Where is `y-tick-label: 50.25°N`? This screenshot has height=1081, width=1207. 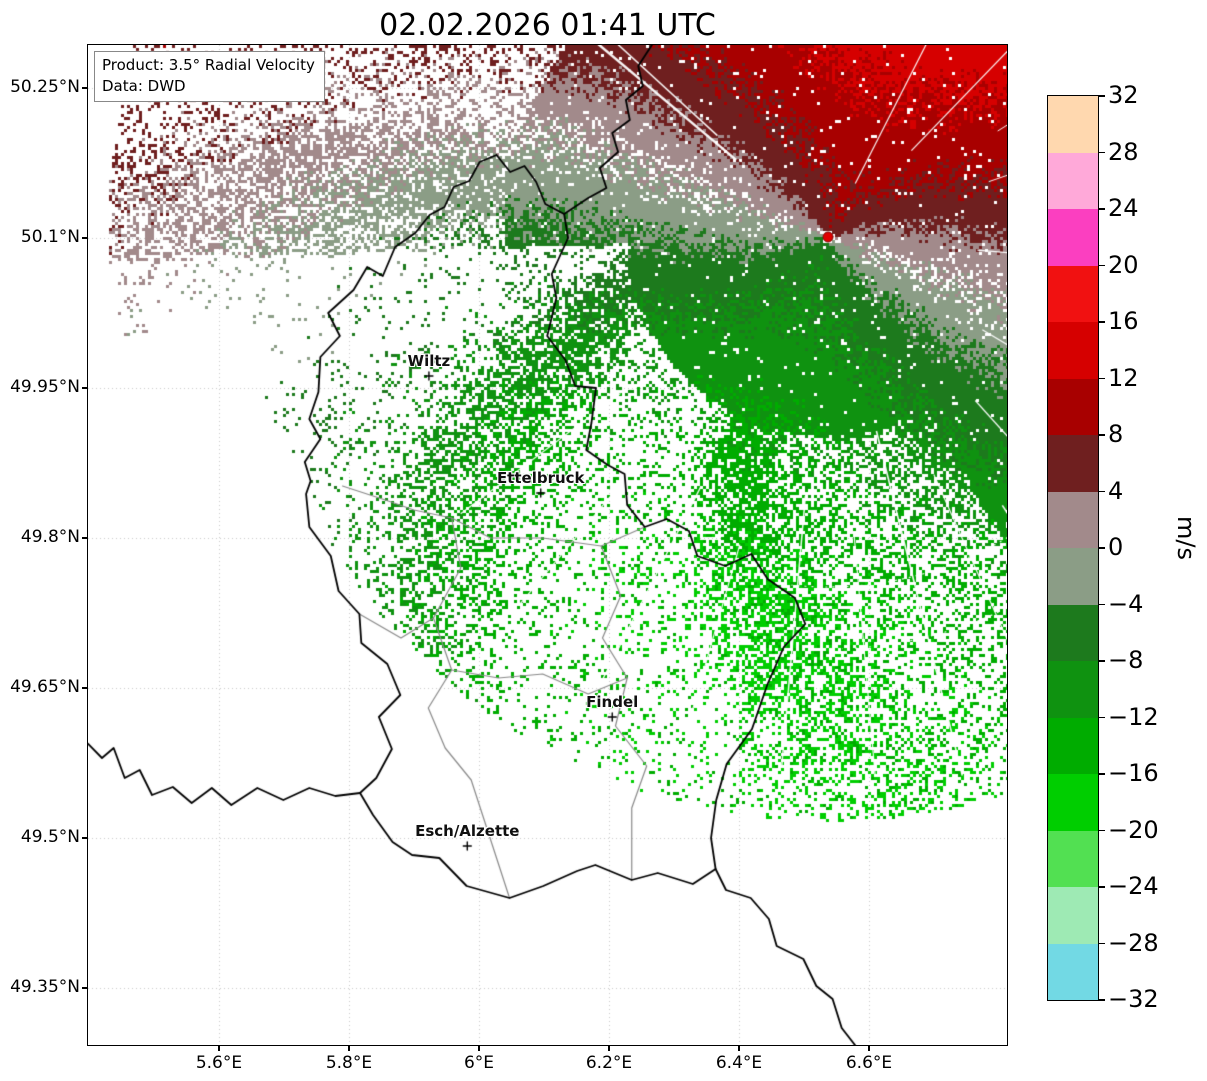 y-tick-label: 50.25°N is located at coordinates (45, 87).